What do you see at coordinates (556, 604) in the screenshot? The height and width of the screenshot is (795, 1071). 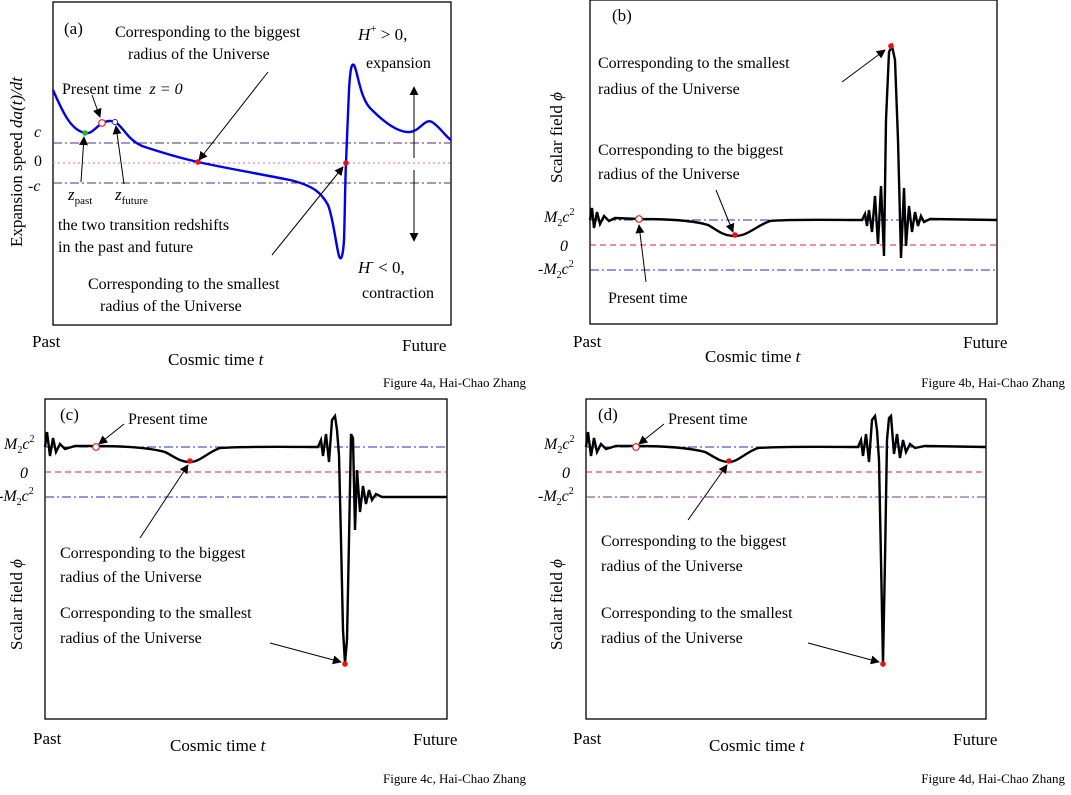 I see `panel-d-ylabel: Scalar field ϕ` at bounding box center [556, 604].